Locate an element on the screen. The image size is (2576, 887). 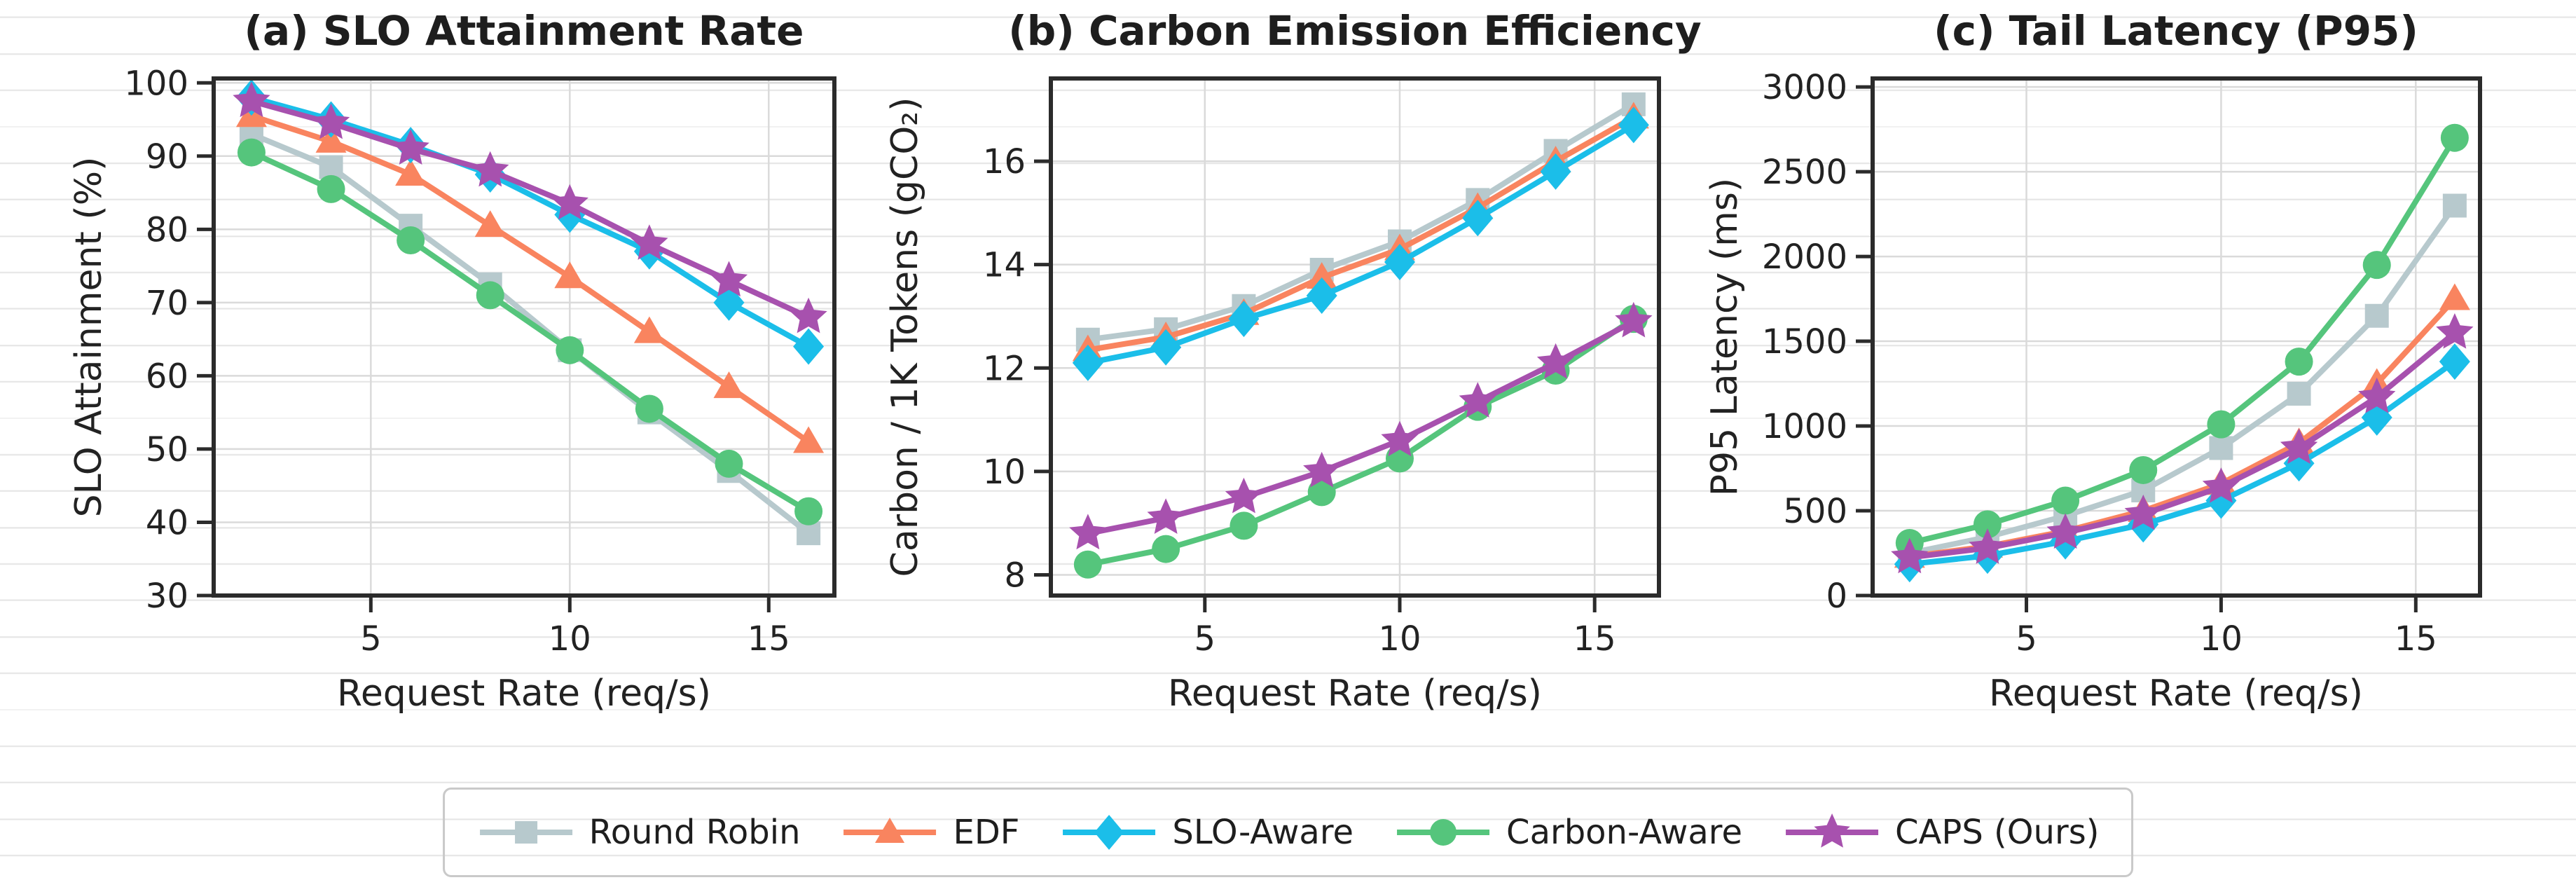
y-tick-label: 40 is located at coordinates (167, 522).